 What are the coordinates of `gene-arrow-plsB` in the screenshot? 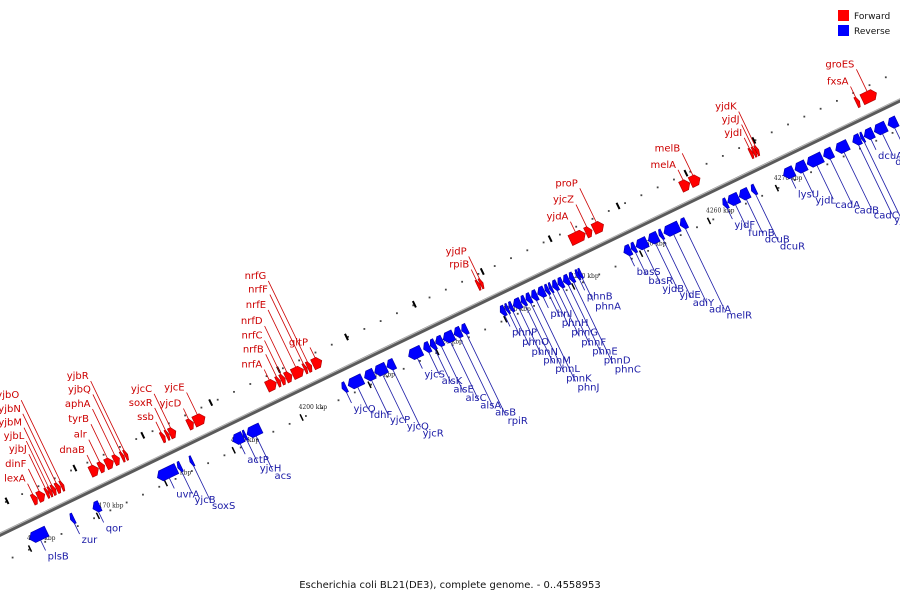 It's located at (39, 534).